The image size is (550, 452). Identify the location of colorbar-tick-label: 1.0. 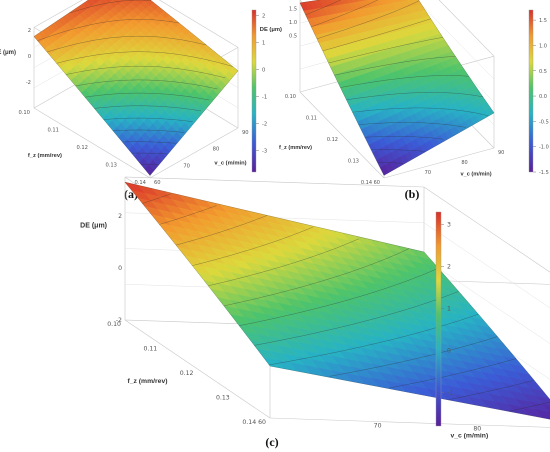
(543, 46).